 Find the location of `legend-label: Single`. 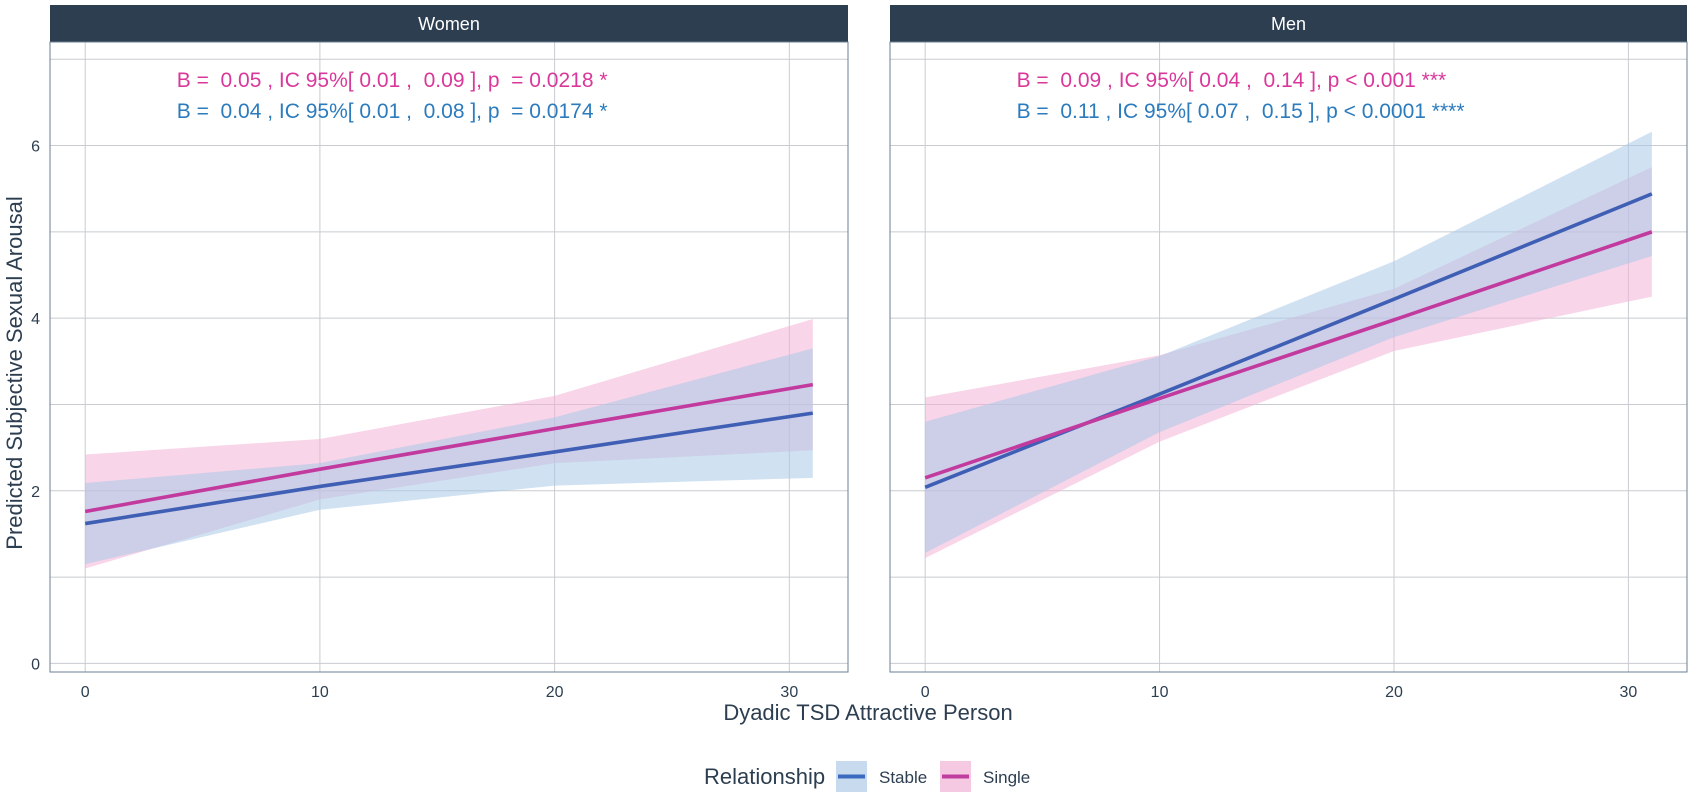

legend-label: Single is located at coordinates (1006, 777).